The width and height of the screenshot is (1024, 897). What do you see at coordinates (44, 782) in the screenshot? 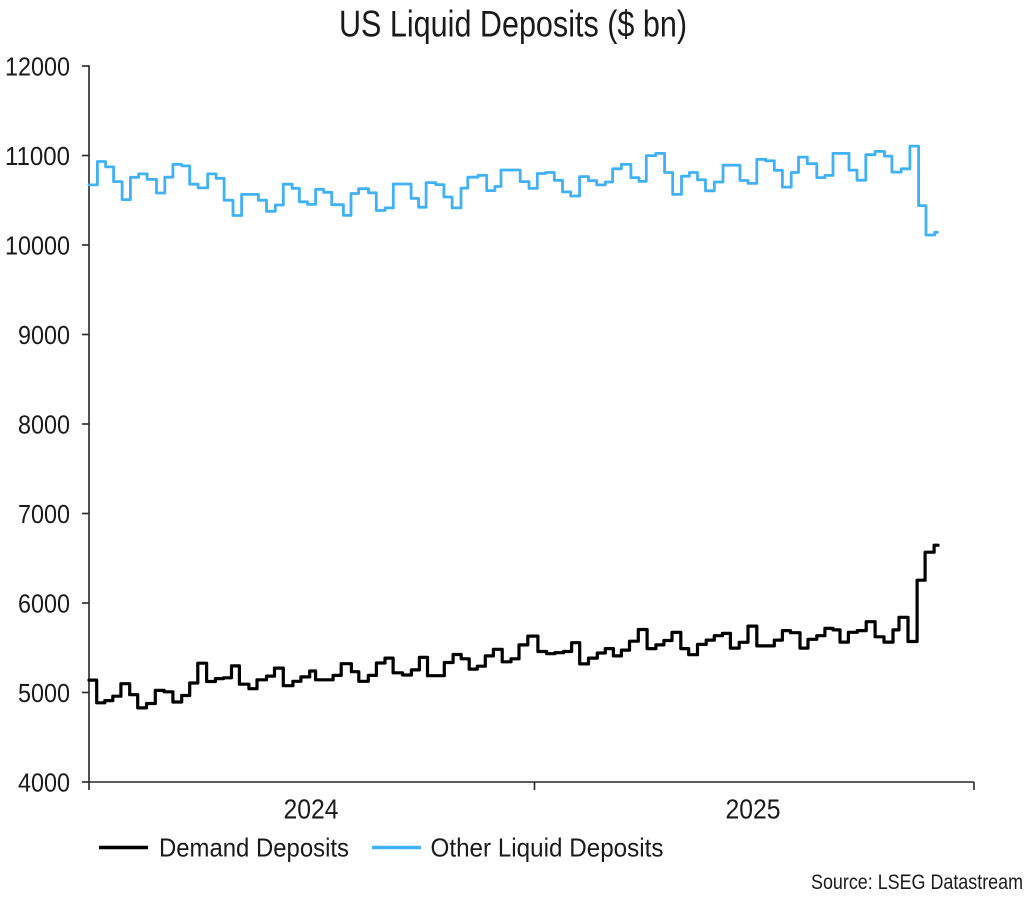
I see `svg-text: 4000` at bounding box center [44, 782].